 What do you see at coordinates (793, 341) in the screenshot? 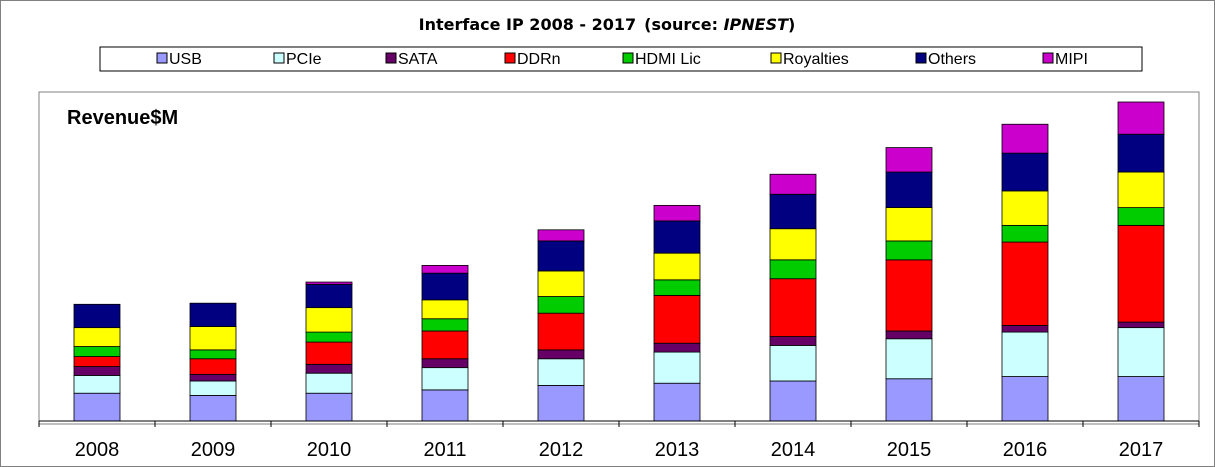
I see `bar-segment-sata-2014` at bounding box center [793, 341].